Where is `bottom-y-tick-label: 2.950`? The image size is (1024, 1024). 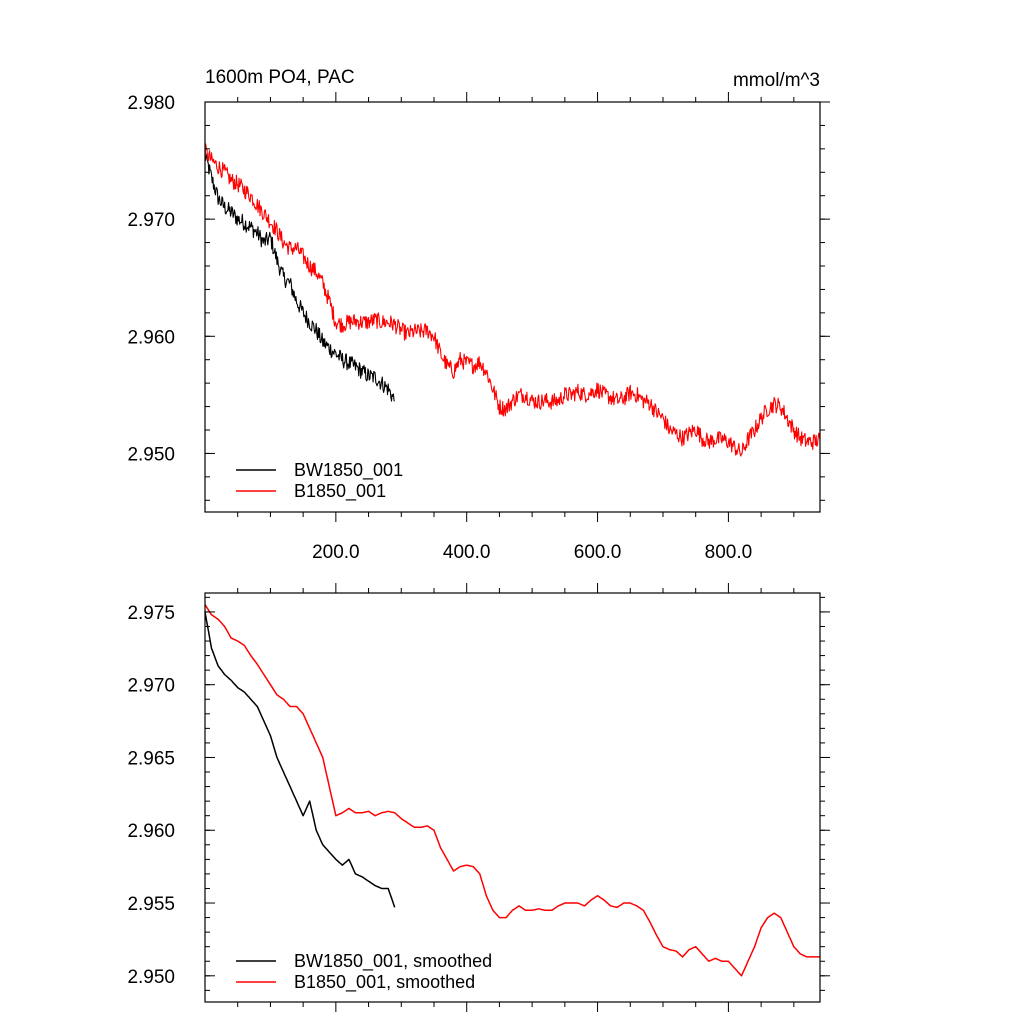
bottom-y-tick-label: 2.950 is located at coordinates (151, 977).